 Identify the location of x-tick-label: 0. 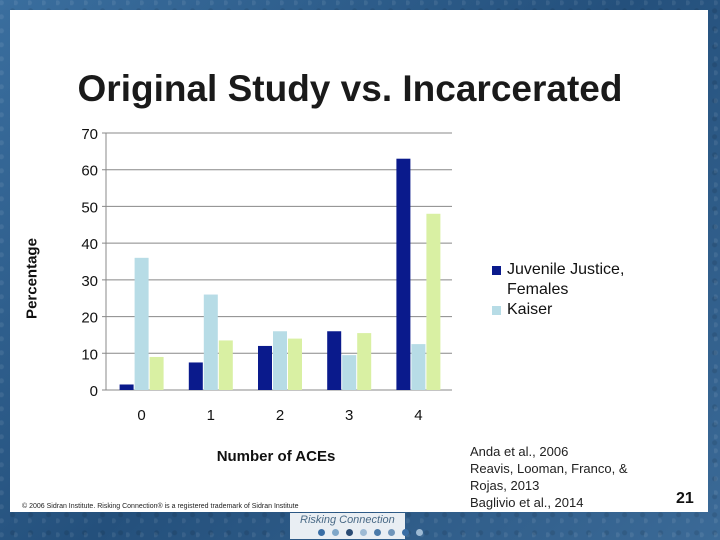
(141, 415).